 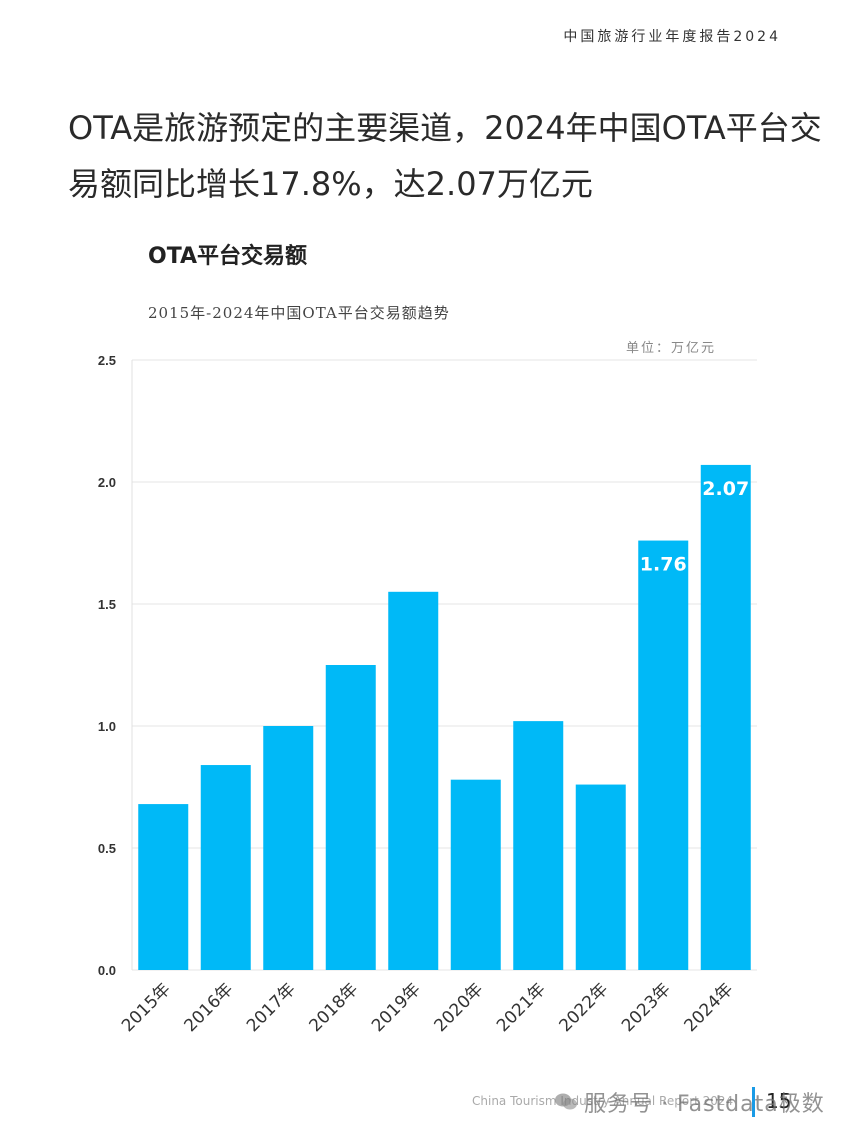 I want to click on y-tick-label: 2.5, so click(x=107, y=360).